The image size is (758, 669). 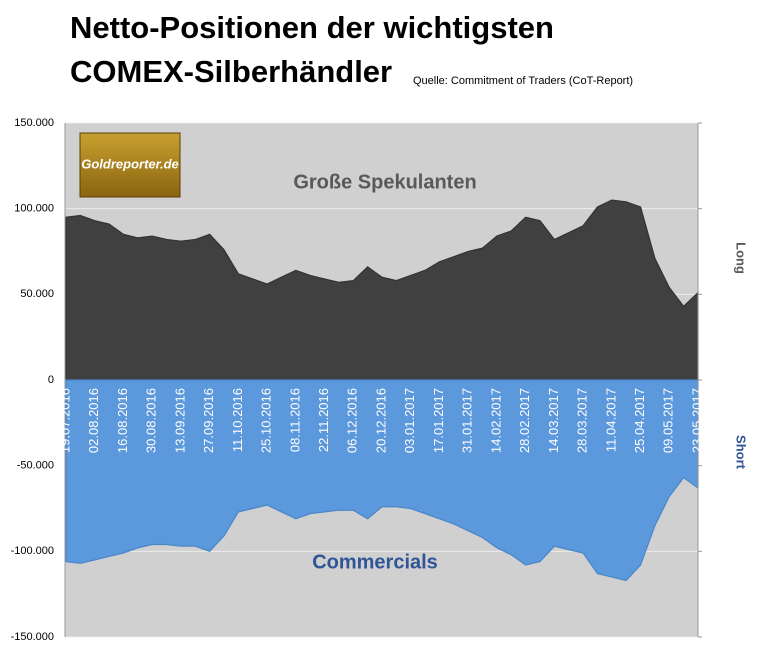 I want to click on x-tick-label: 16.08.2016, so click(x=122, y=420).